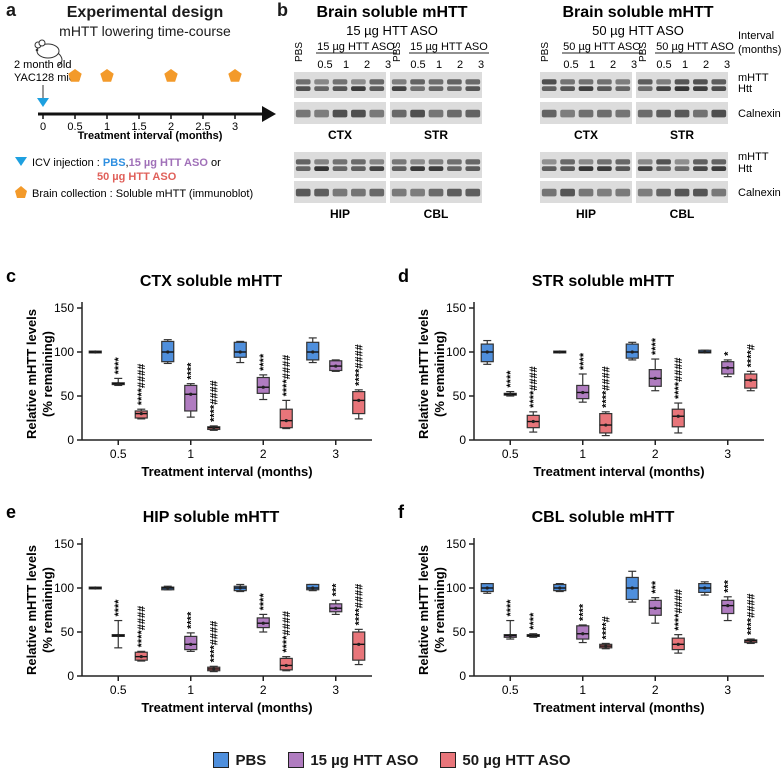 The image size is (784, 774). Describe the element at coordinates (251, 760) in the screenshot. I see `legend-label-pbs: PBS` at that location.